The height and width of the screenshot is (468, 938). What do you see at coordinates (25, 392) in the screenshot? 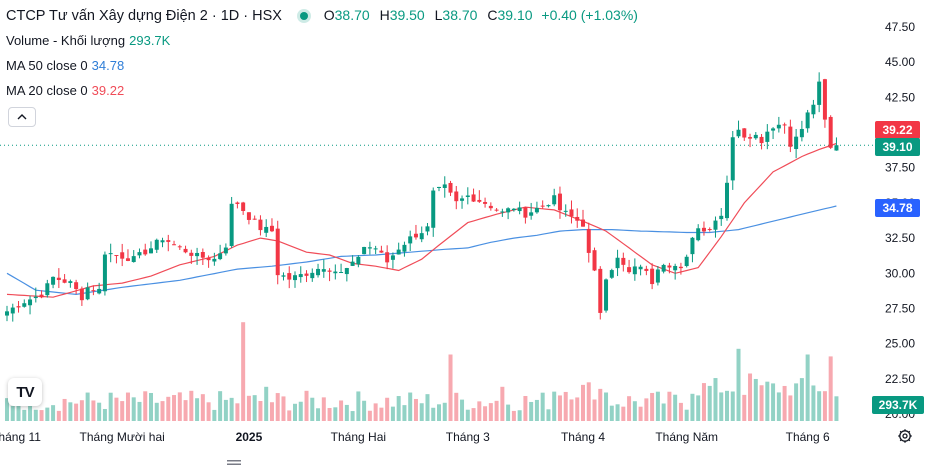
I see `tradingview-logo-icon: TV` at bounding box center [25, 392].